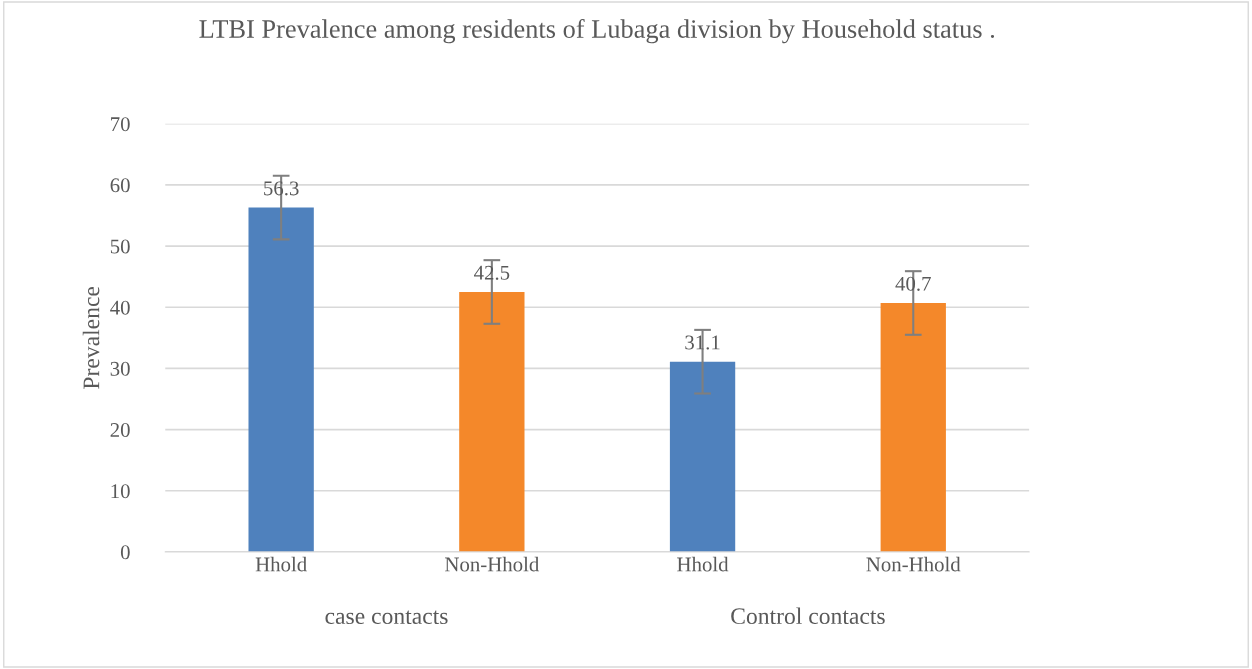  Describe the element at coordinates (808, 616) in the screenshot. I see `text: Control contacts` at that location.